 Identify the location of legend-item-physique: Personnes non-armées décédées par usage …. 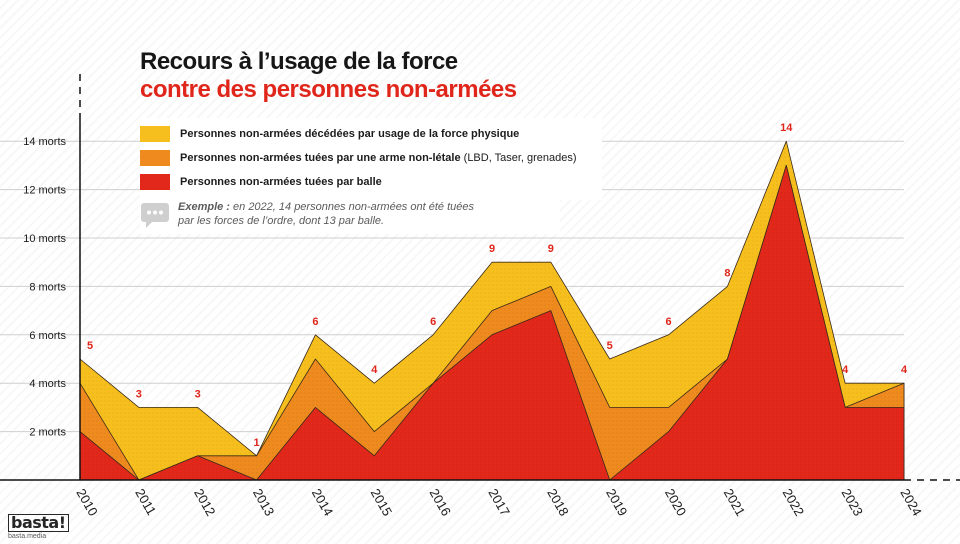
(371, 134).